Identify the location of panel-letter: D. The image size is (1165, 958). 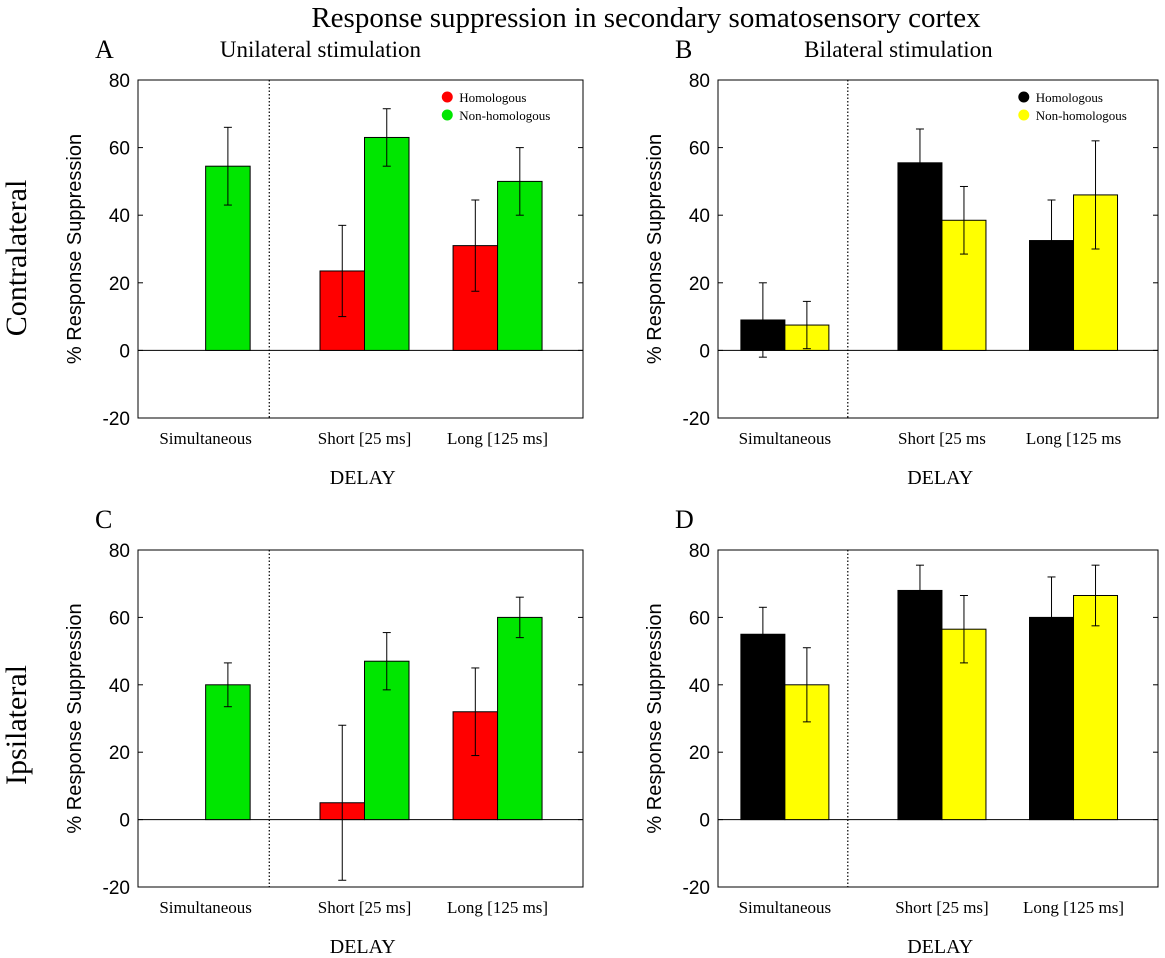
(684, 519).